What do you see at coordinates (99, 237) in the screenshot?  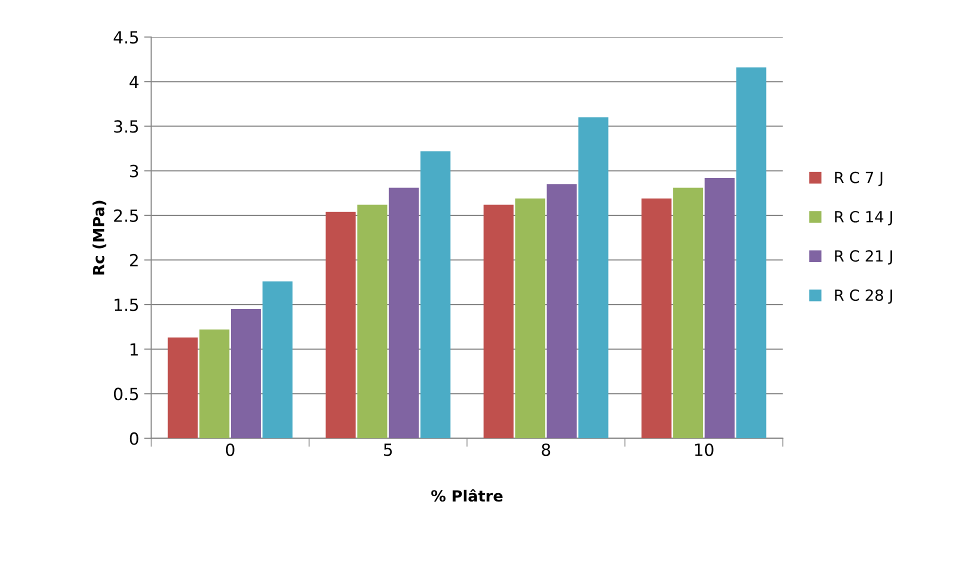 I see `y-axis-title: Rc (MPa)` at bounding box center [99, 237].